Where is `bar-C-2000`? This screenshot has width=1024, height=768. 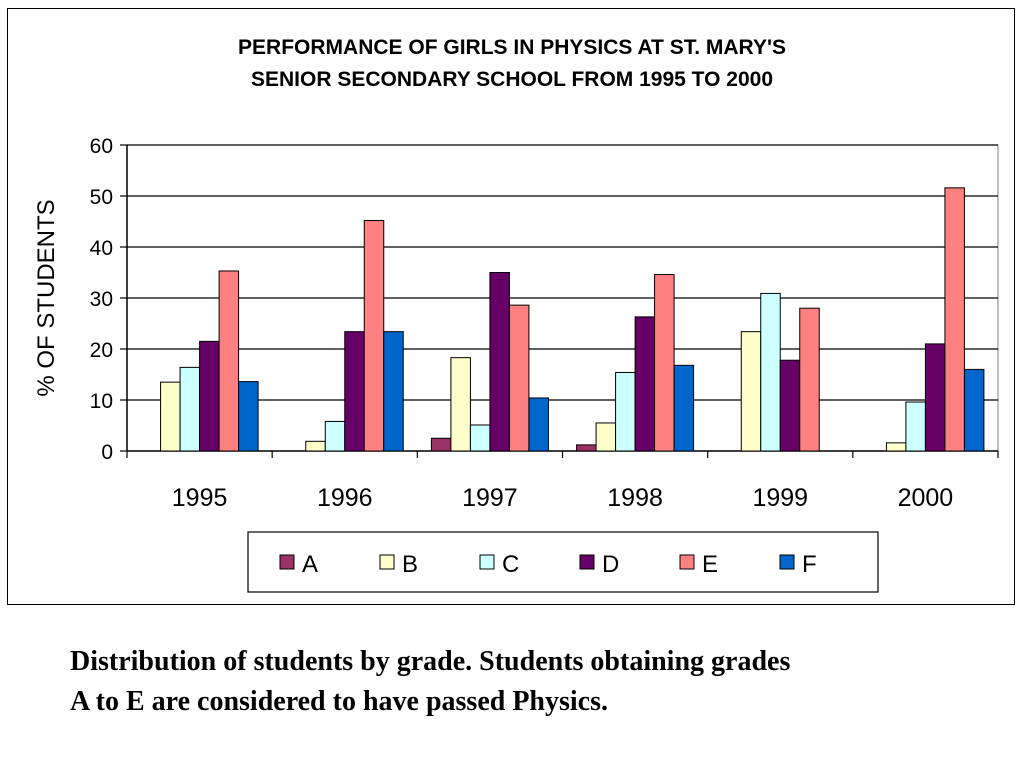 bar-C-2000 is located at coordinates (915, 426).